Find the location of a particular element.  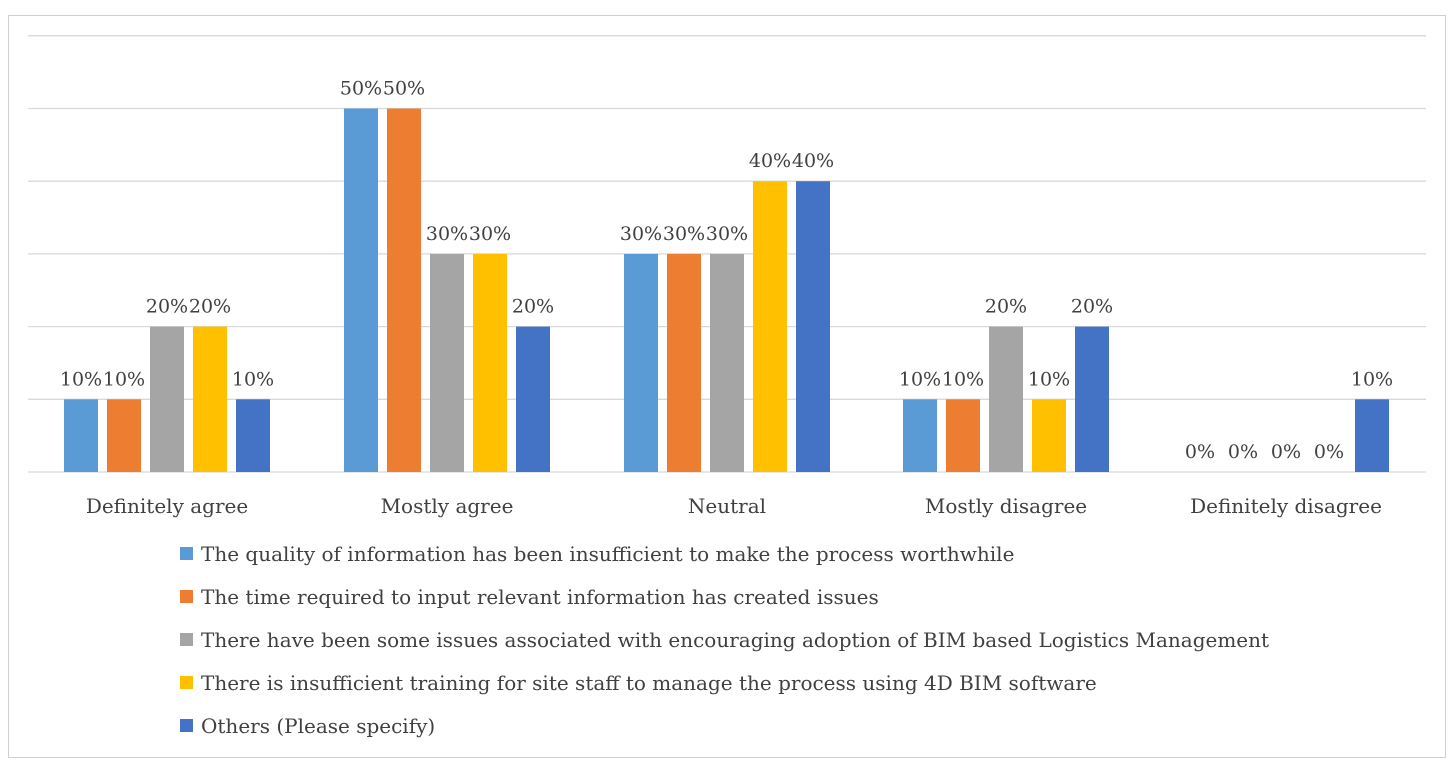

category-label: Mostly agree is located at coordinates (447, 506).